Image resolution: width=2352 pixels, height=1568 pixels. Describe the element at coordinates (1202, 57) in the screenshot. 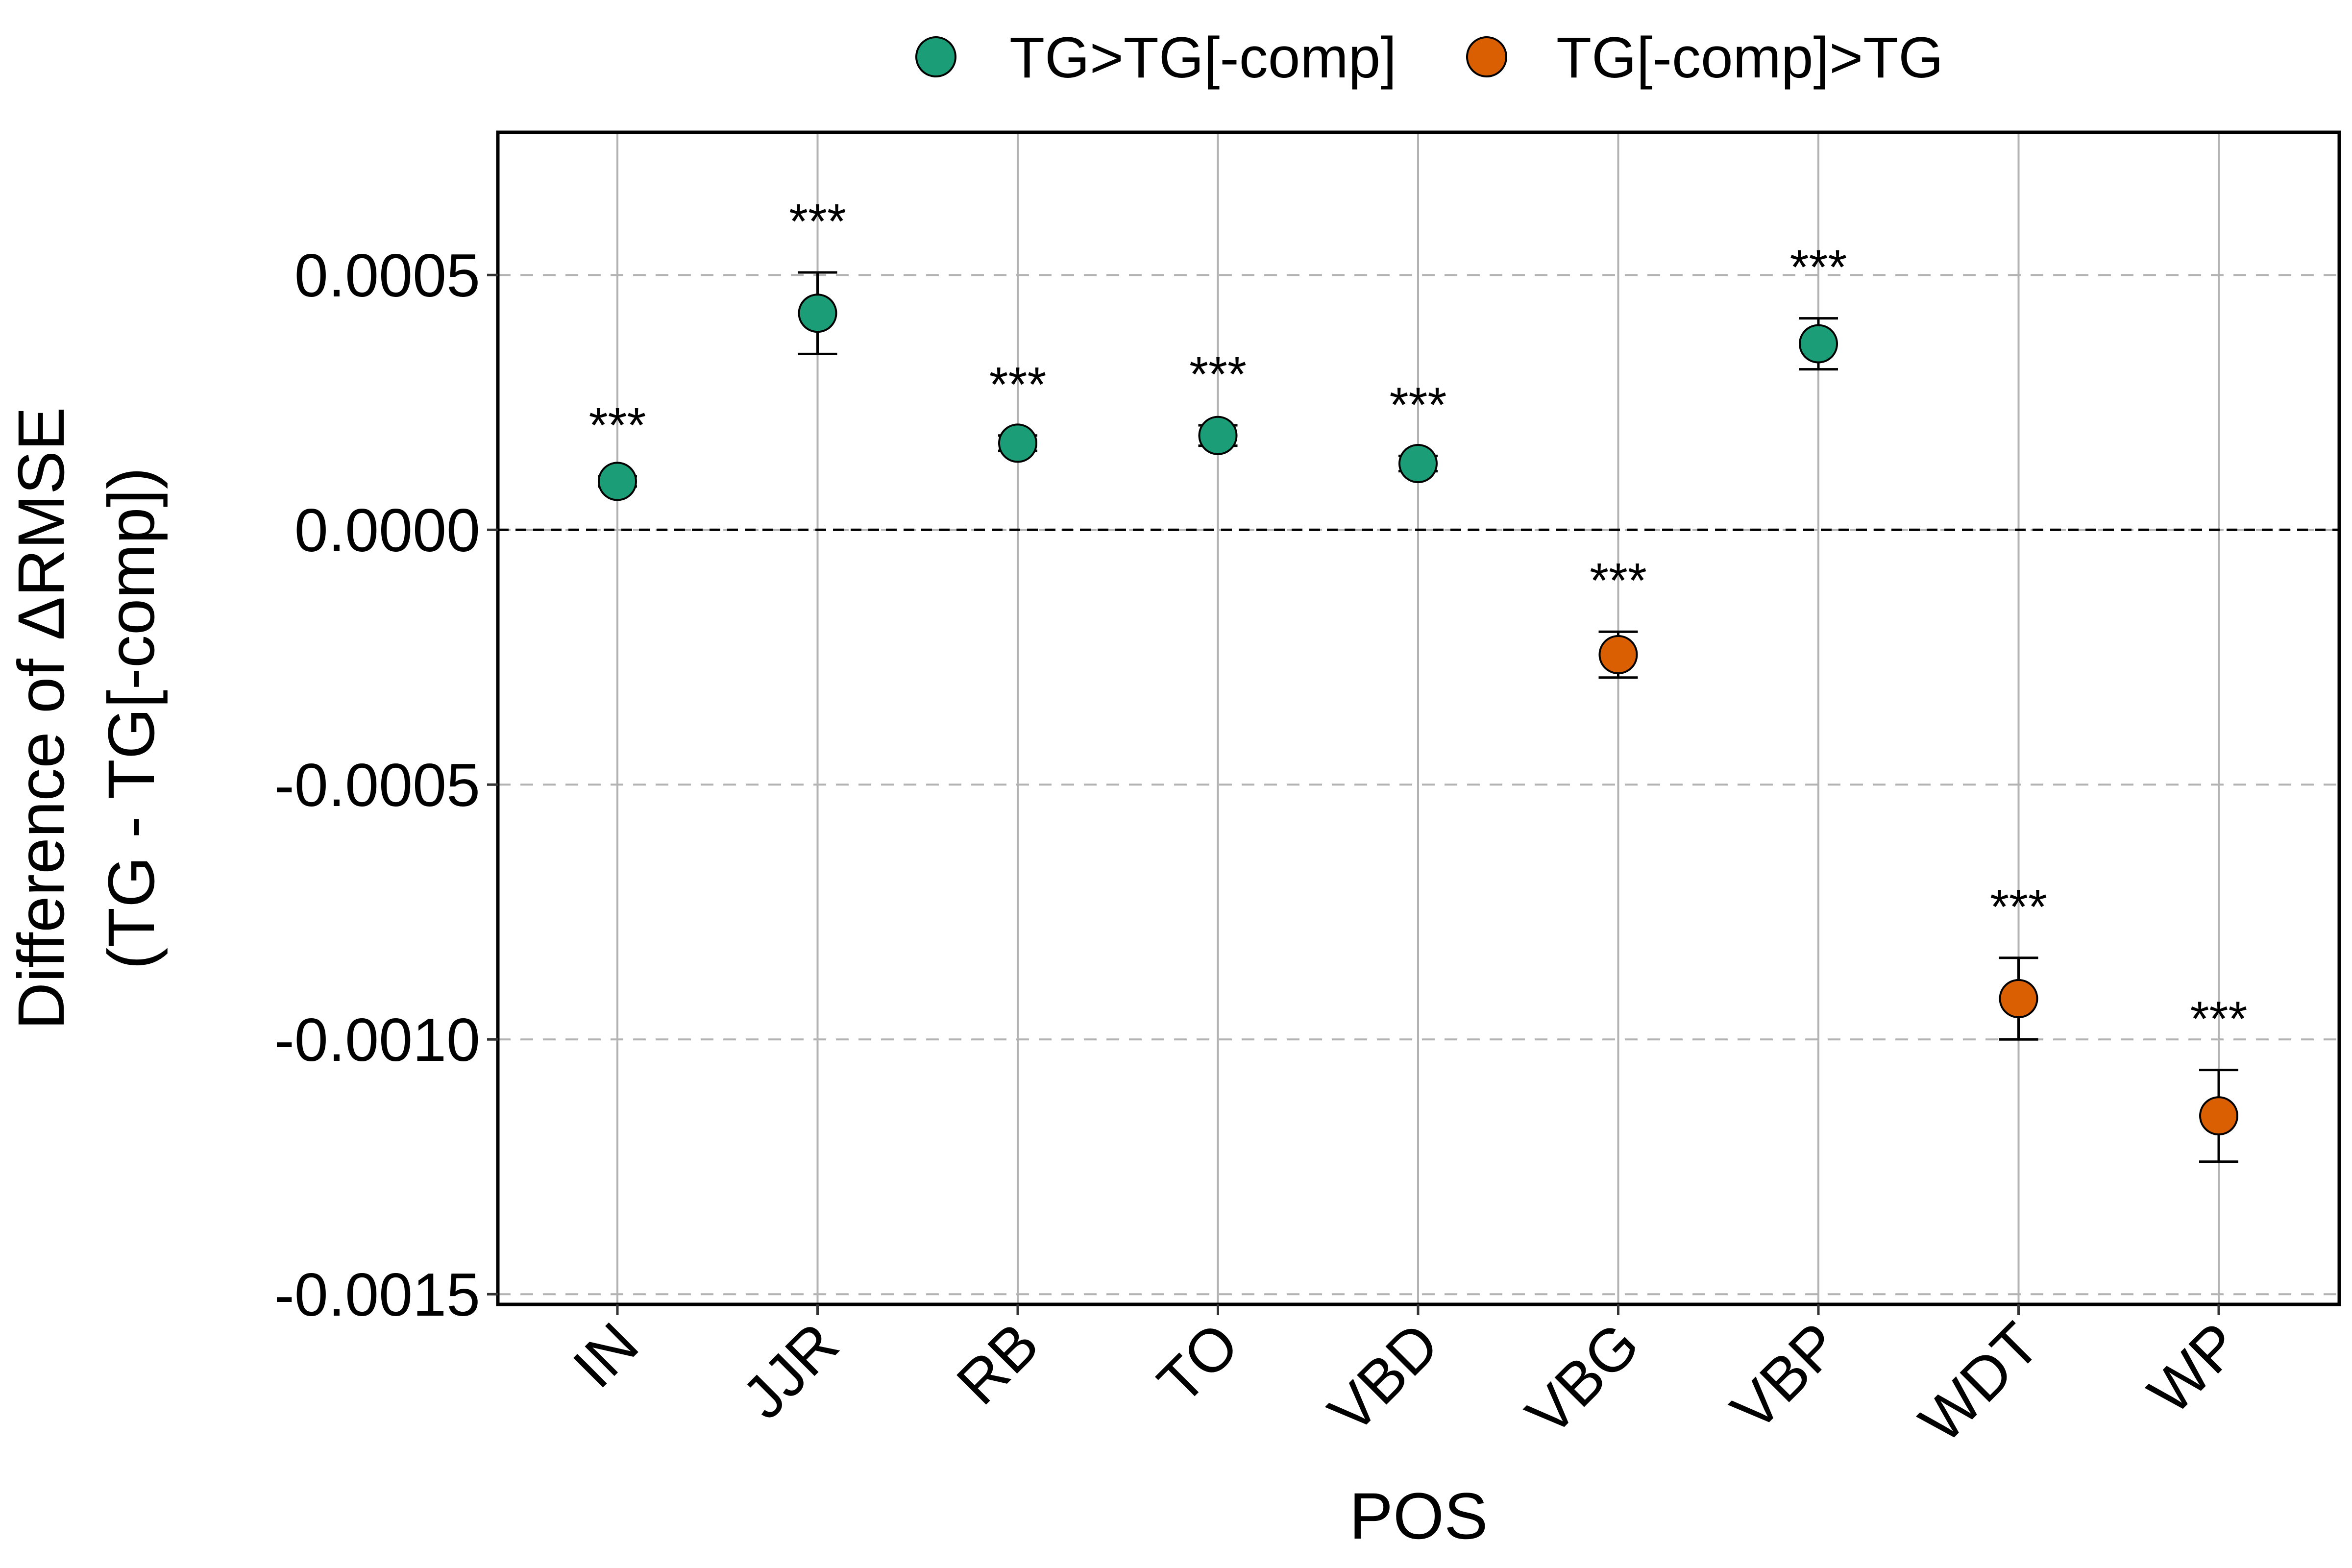

I see `legend-label-tg-greater: TG>TG[-comp]` at that location.